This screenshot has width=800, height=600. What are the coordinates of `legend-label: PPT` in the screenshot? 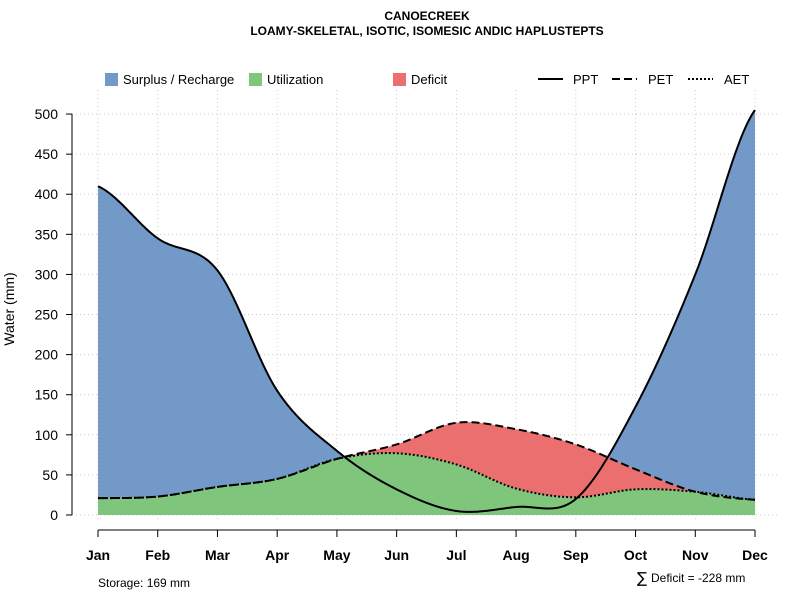 It's located at (585, 79).